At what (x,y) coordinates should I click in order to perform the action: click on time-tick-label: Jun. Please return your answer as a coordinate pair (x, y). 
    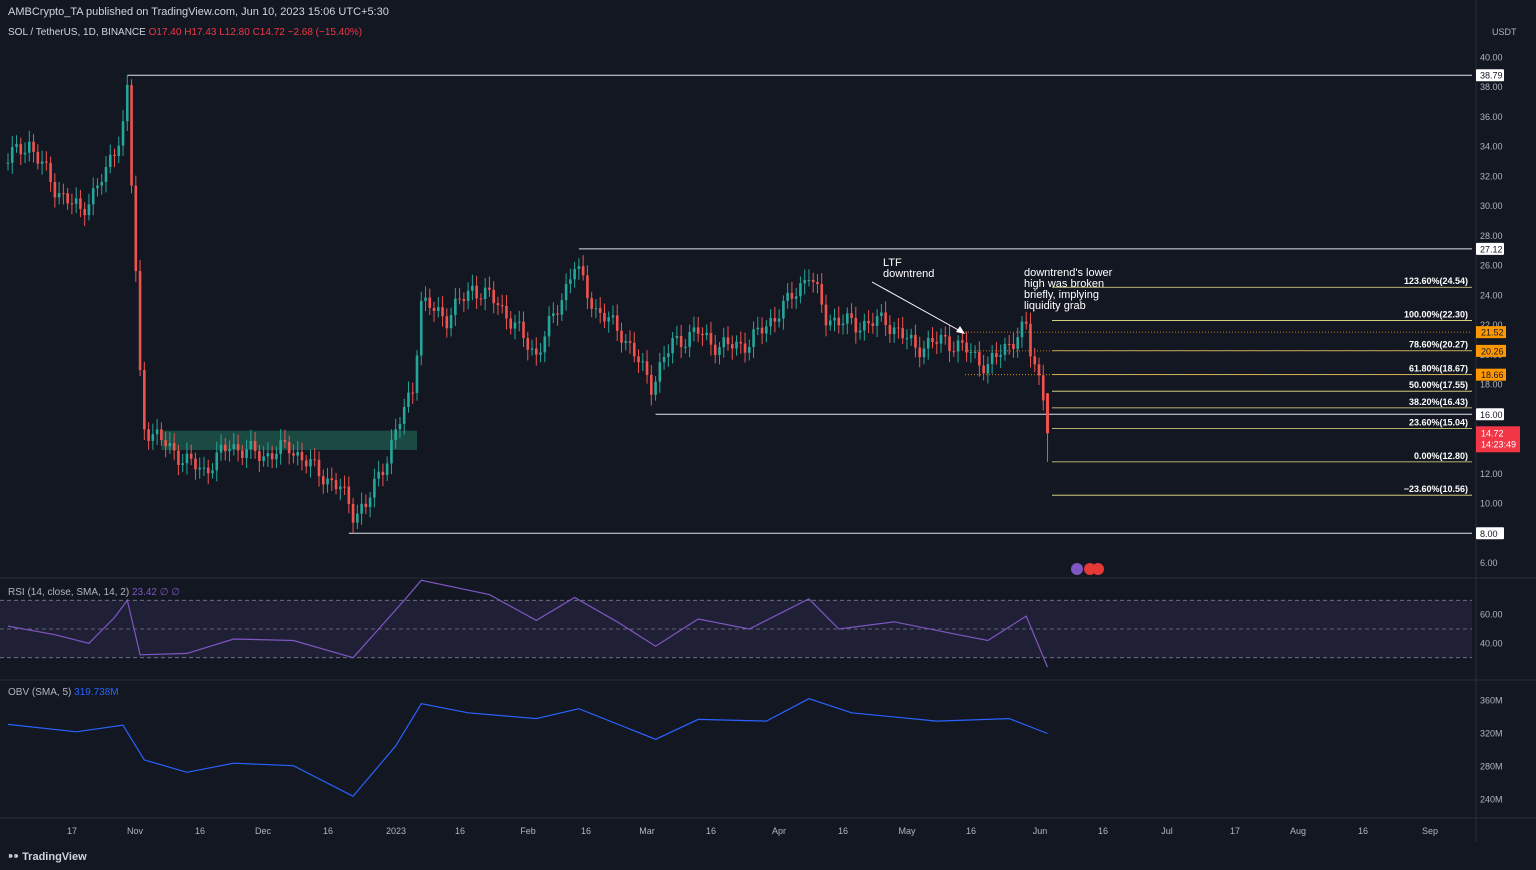
    Looking at the image, I should click on (1040, 831).